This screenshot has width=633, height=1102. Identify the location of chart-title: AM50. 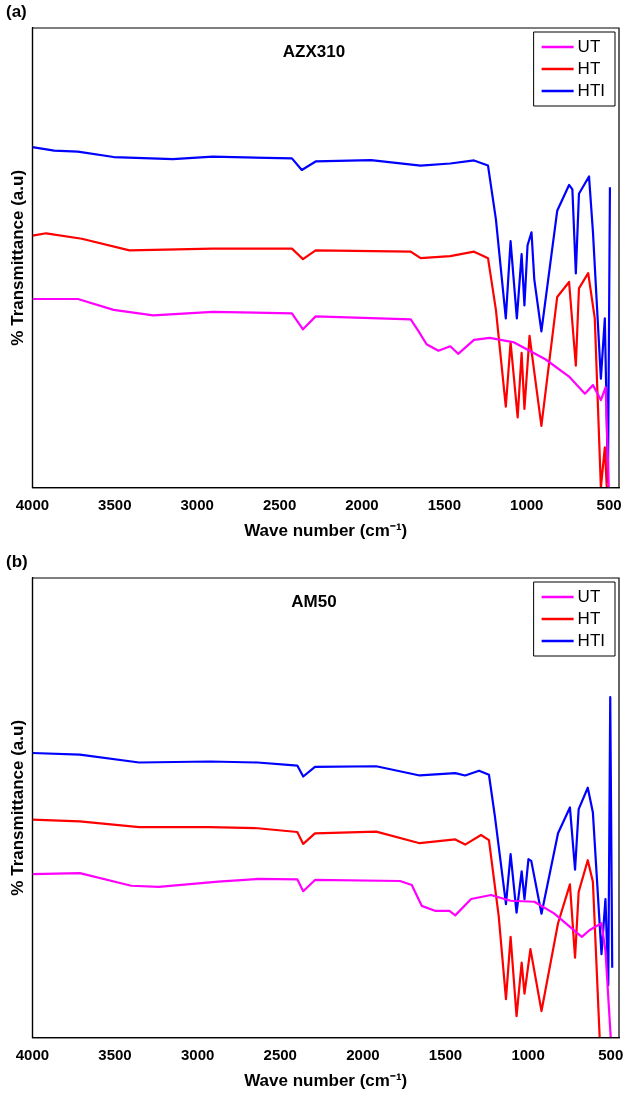
(314, 602).